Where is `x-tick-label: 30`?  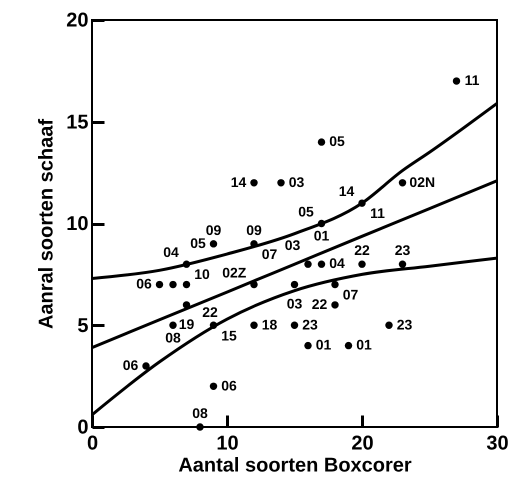
x-tick-label: 30 is located at coordinates (497, 443).